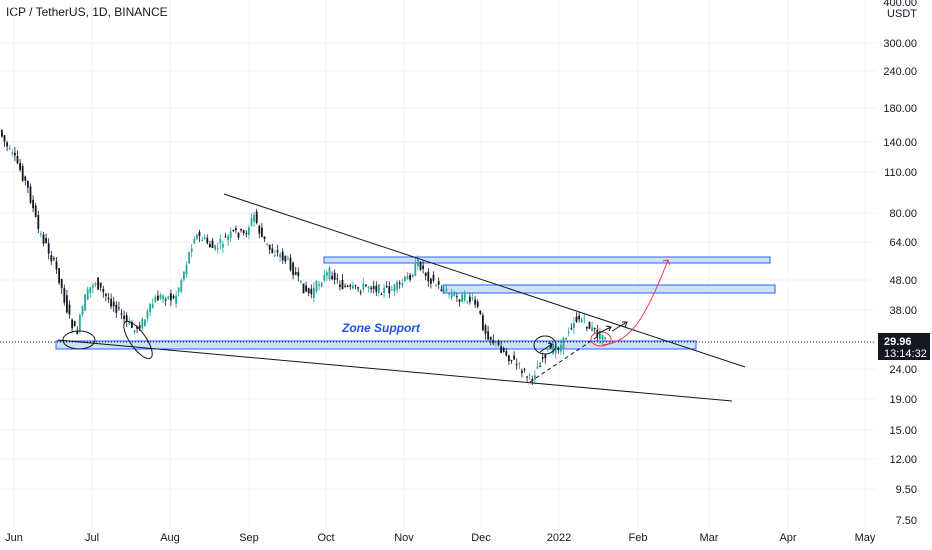 The height and width of the screenshot is (550, 932). What do you see at coordinates (404, 538) in the screenshot?
I see `time-tick: Nov` at bounding box center [404, 538].